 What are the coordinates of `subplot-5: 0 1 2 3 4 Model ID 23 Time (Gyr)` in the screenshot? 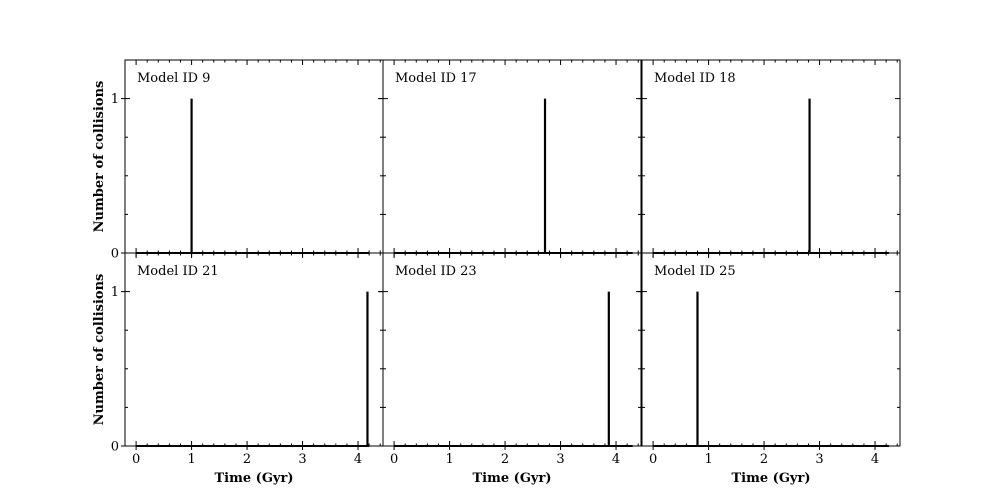 It's located at (510, 369).